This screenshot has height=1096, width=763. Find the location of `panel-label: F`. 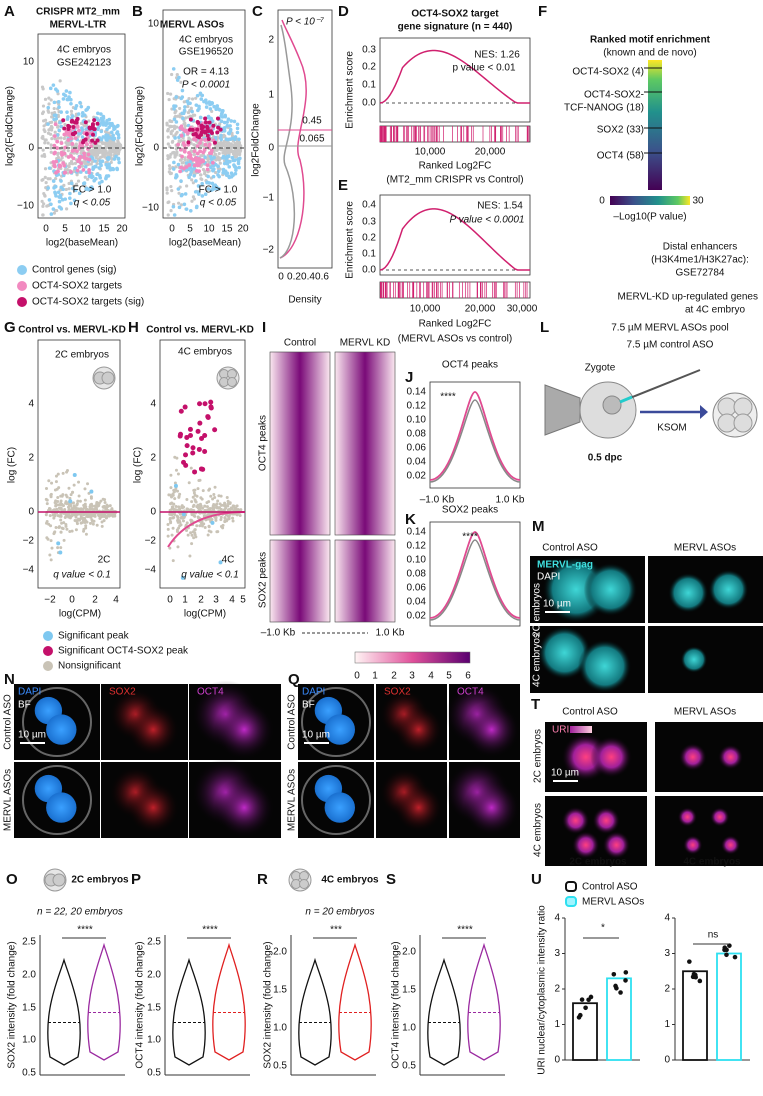

panel-label: F is located at coordinates (542, 11).